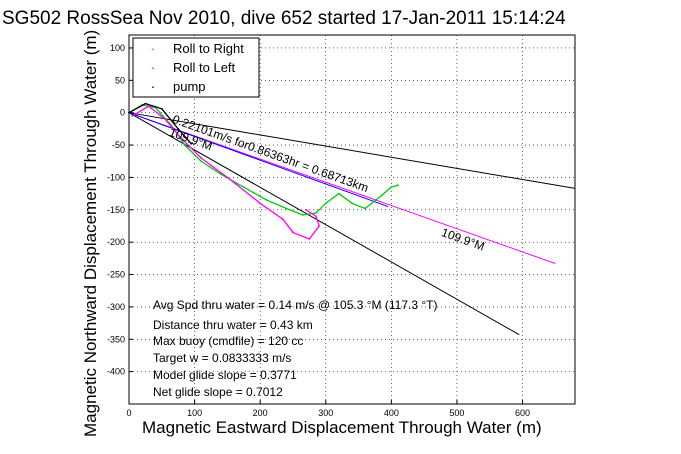 This screenshot has width=681, height=454. What do you see at coordinates (352, 150) in the screenshot?
I see `reference-line` at bounding box center [352, 150].